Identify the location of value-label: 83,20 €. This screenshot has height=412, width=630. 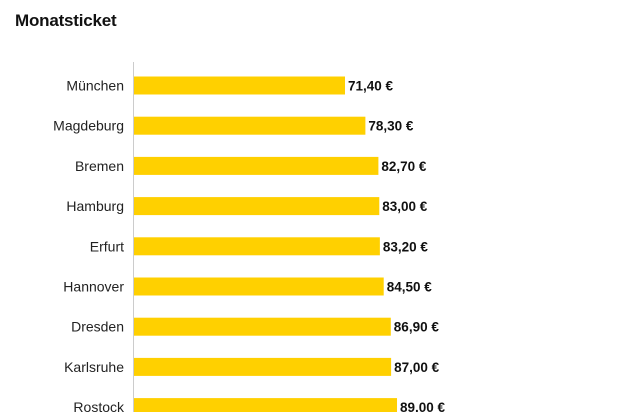
(406, 246).